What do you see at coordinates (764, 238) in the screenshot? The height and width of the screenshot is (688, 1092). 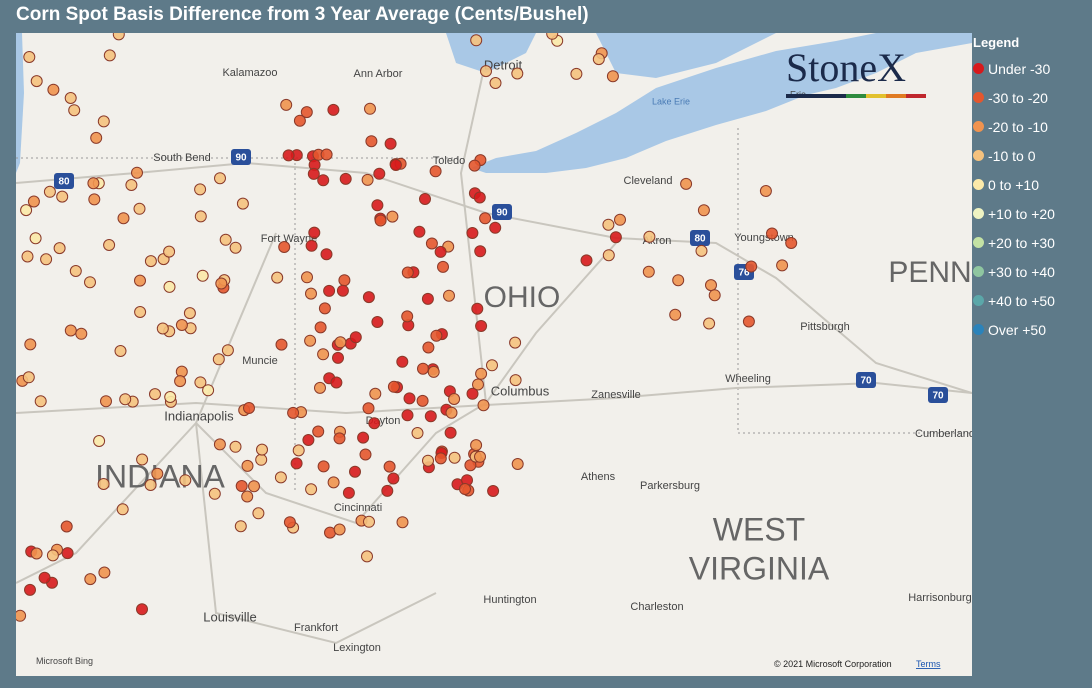 I see `map-label: Youngstown` at bounding box center [764, 238].